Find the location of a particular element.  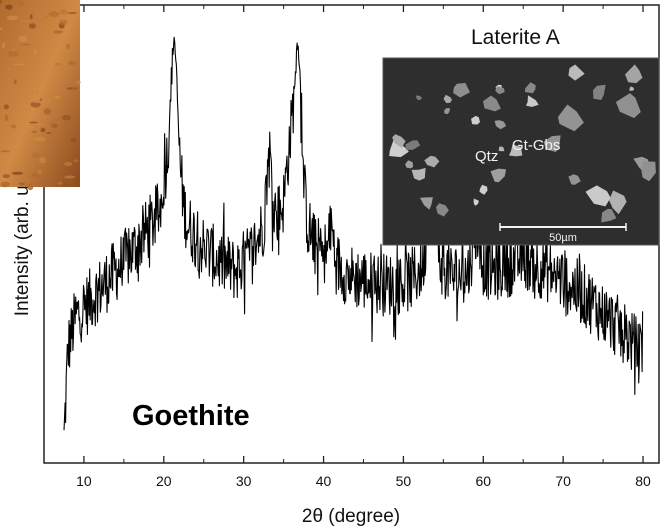

sem-particles is located at coordinates (522, 143).